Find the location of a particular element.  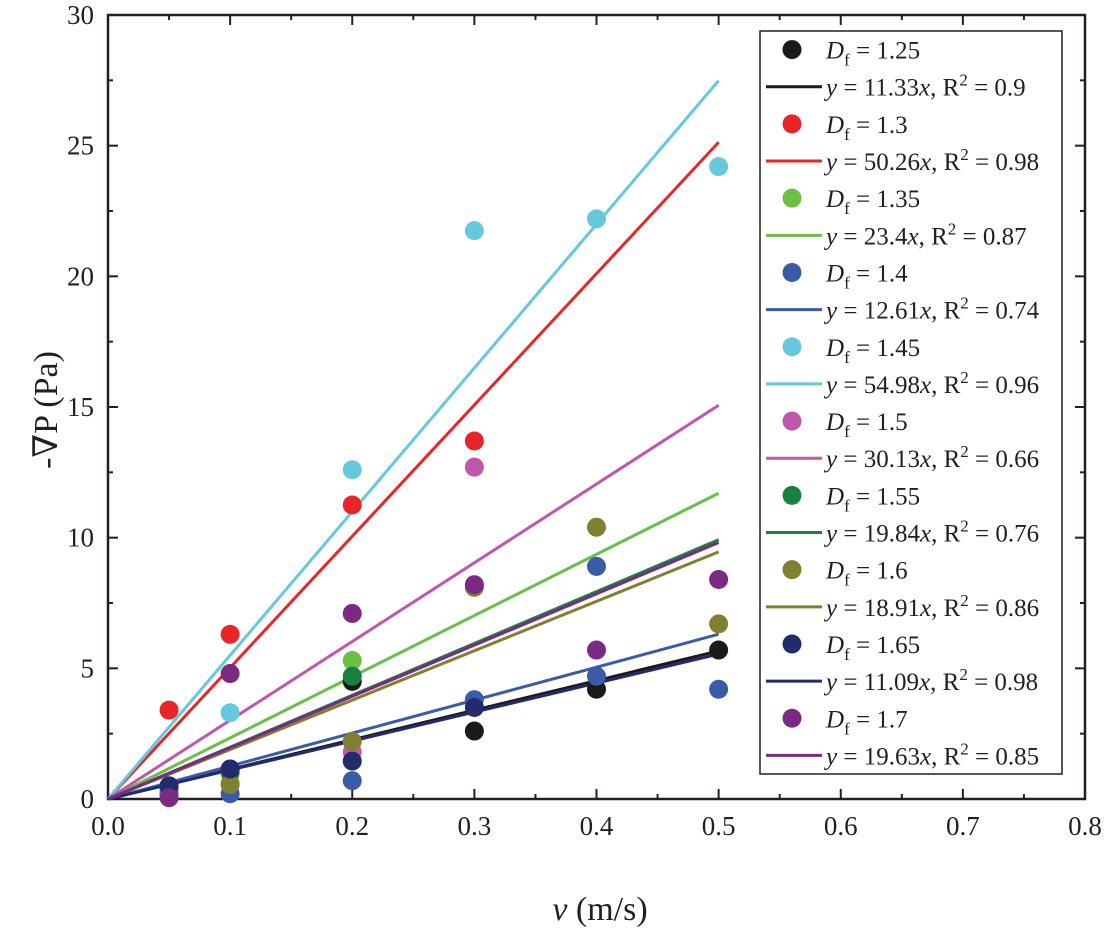

legend-fit-df-1.5: y = 30.13x, R2 = 0.66 is located at coordinates (931, 457).